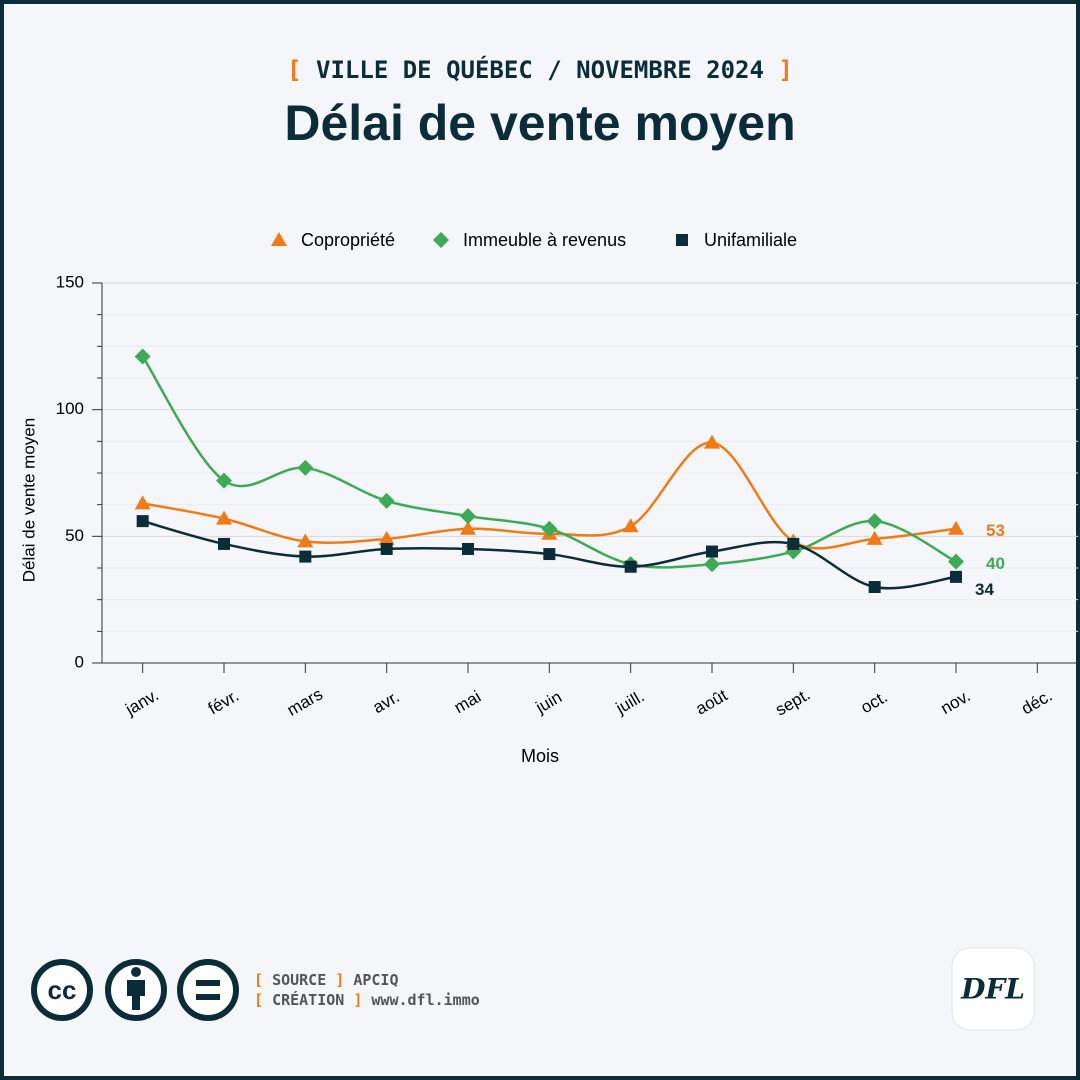 The width and height of the screenshot is (1080, 1080). I want to click on x-axis-label: Mois, so click(540, 756).